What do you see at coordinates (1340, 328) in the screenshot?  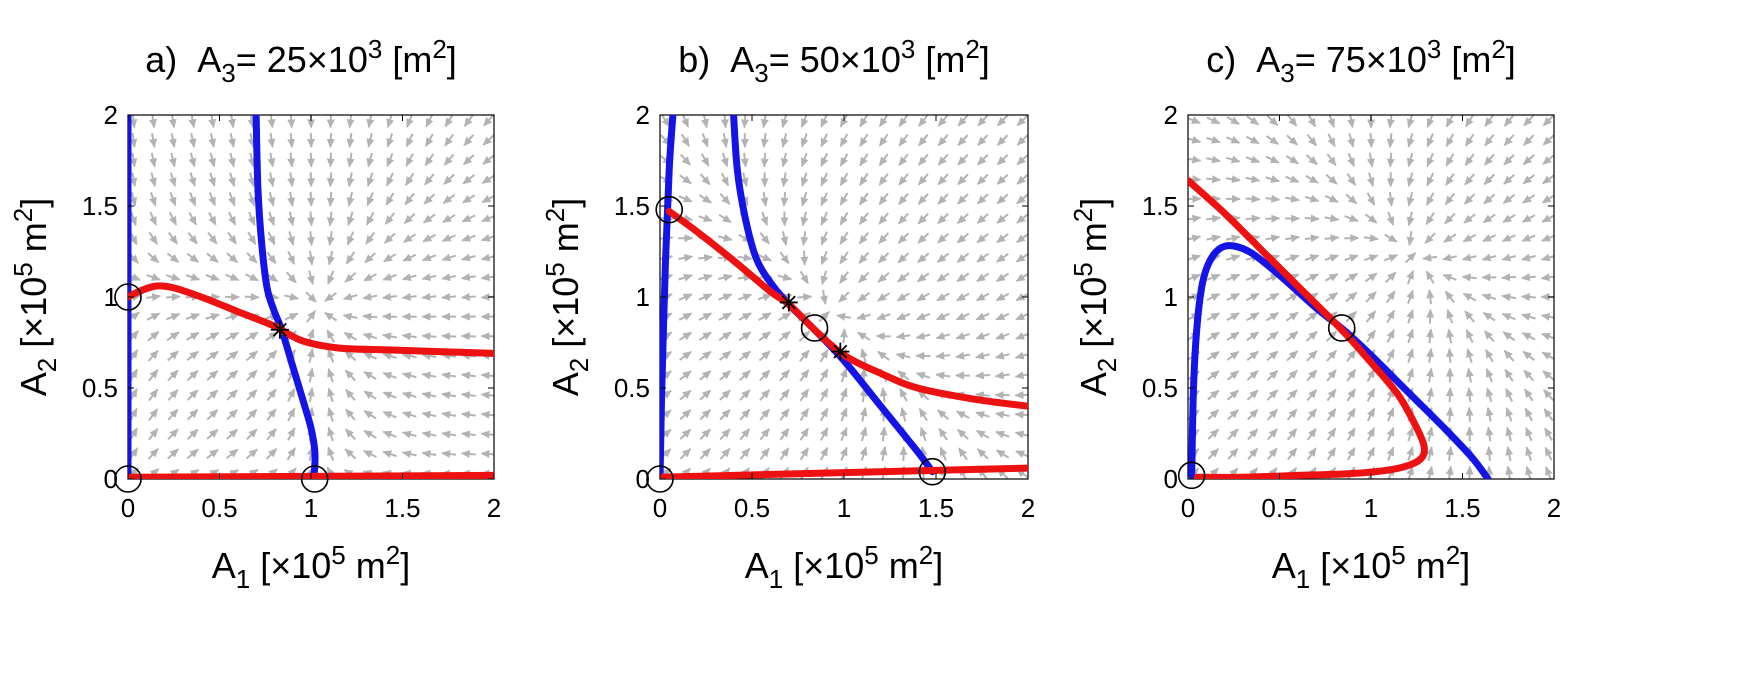 I see `nullclines` at bounding box center [1340, 328].